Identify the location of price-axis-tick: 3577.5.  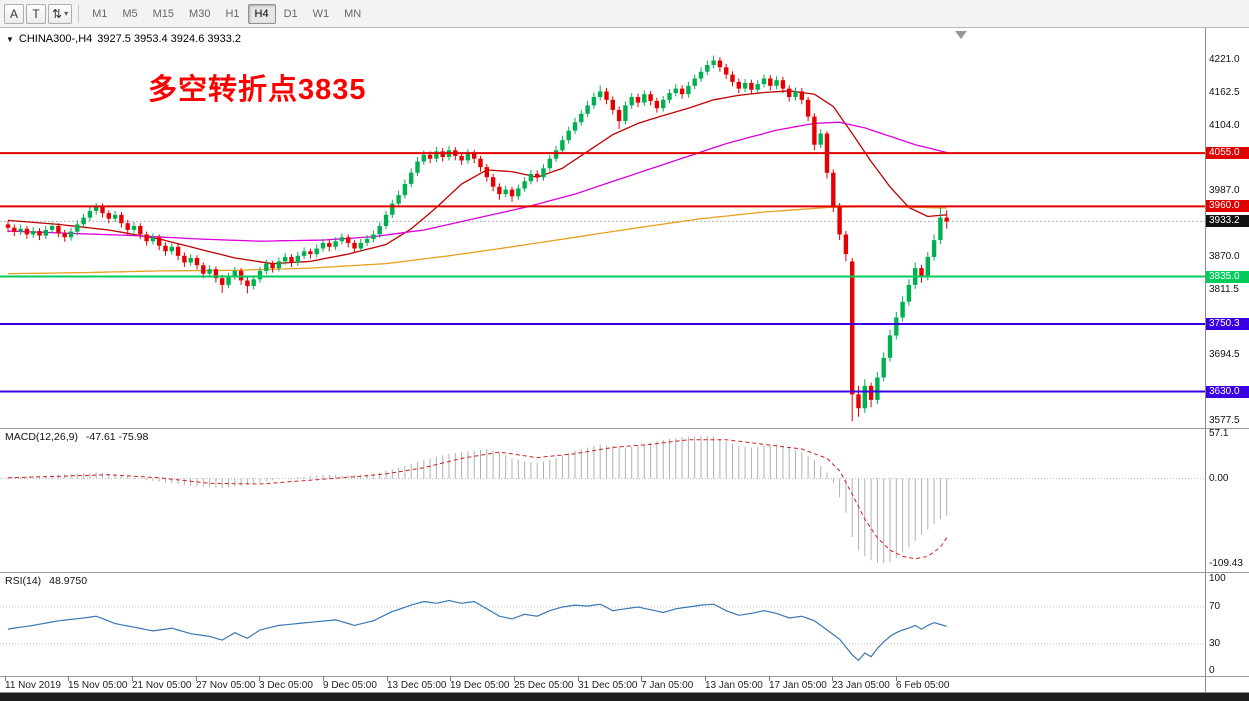
(1224, 420).